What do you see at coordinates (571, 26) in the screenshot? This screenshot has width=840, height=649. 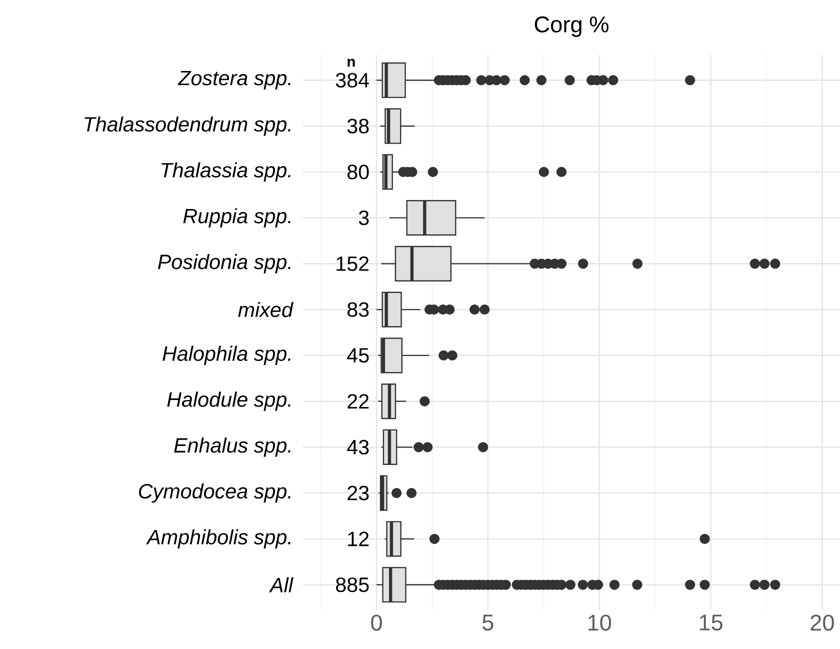 I see `chart-title: Corg %` at bounding box center [571, 26].